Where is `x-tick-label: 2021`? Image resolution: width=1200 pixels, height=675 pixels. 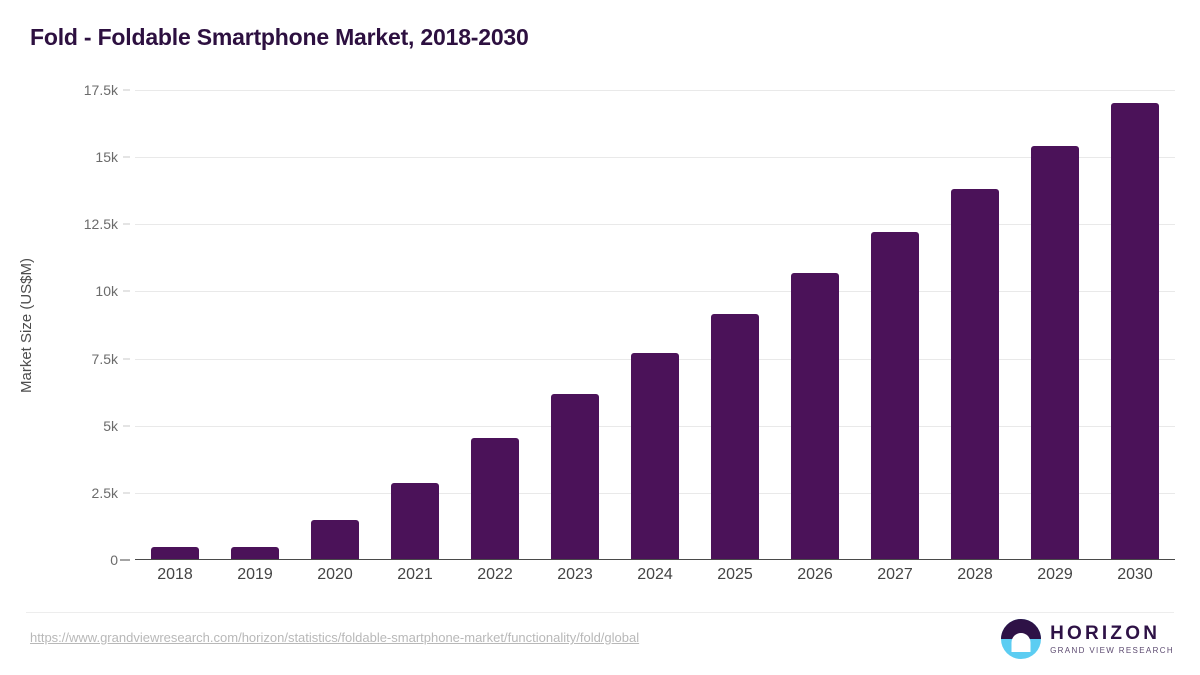 x-tick-label: 2021 is located at coordinates (415, 574).